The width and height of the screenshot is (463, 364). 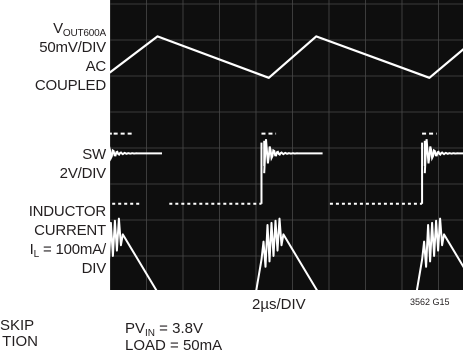 What do you see at coordinates (150, 333) in the screenshot?
I see `pvin-subscript: IN` at bounding box center [150, 333].